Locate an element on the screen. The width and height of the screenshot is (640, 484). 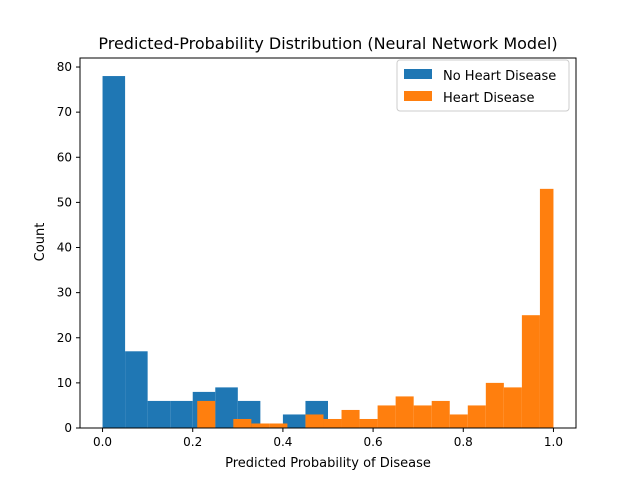
legend-swatch-heart-disease is located at coordinates (418, 96).